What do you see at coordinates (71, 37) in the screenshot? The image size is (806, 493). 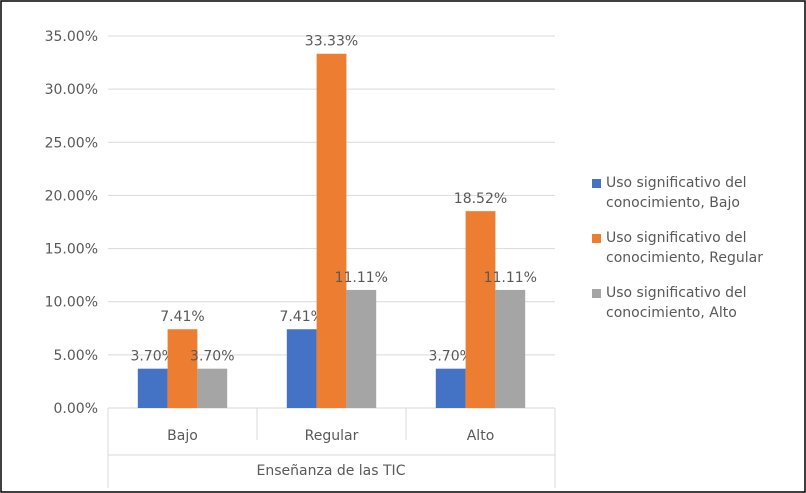 I see `y-tick-label: 35.00%` at bounding box center [71, 37].